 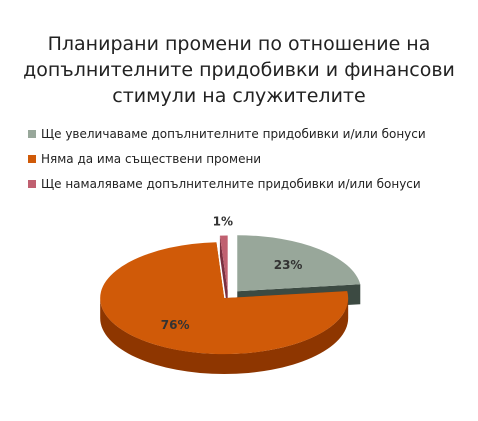 What do you see at coordinates (224, 336) in the screenshot?
I see `pie-side-no-change` at bounding box center [224, 336].